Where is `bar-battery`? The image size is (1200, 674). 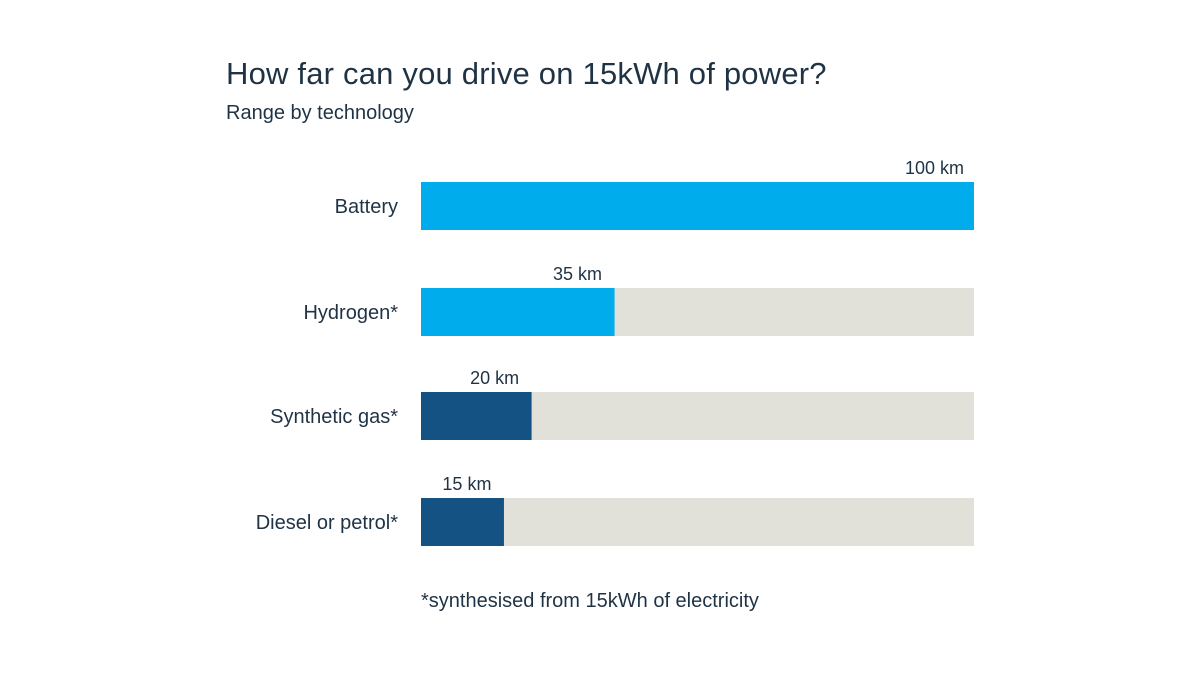 bar-battery is located at coordinates (697, 206).